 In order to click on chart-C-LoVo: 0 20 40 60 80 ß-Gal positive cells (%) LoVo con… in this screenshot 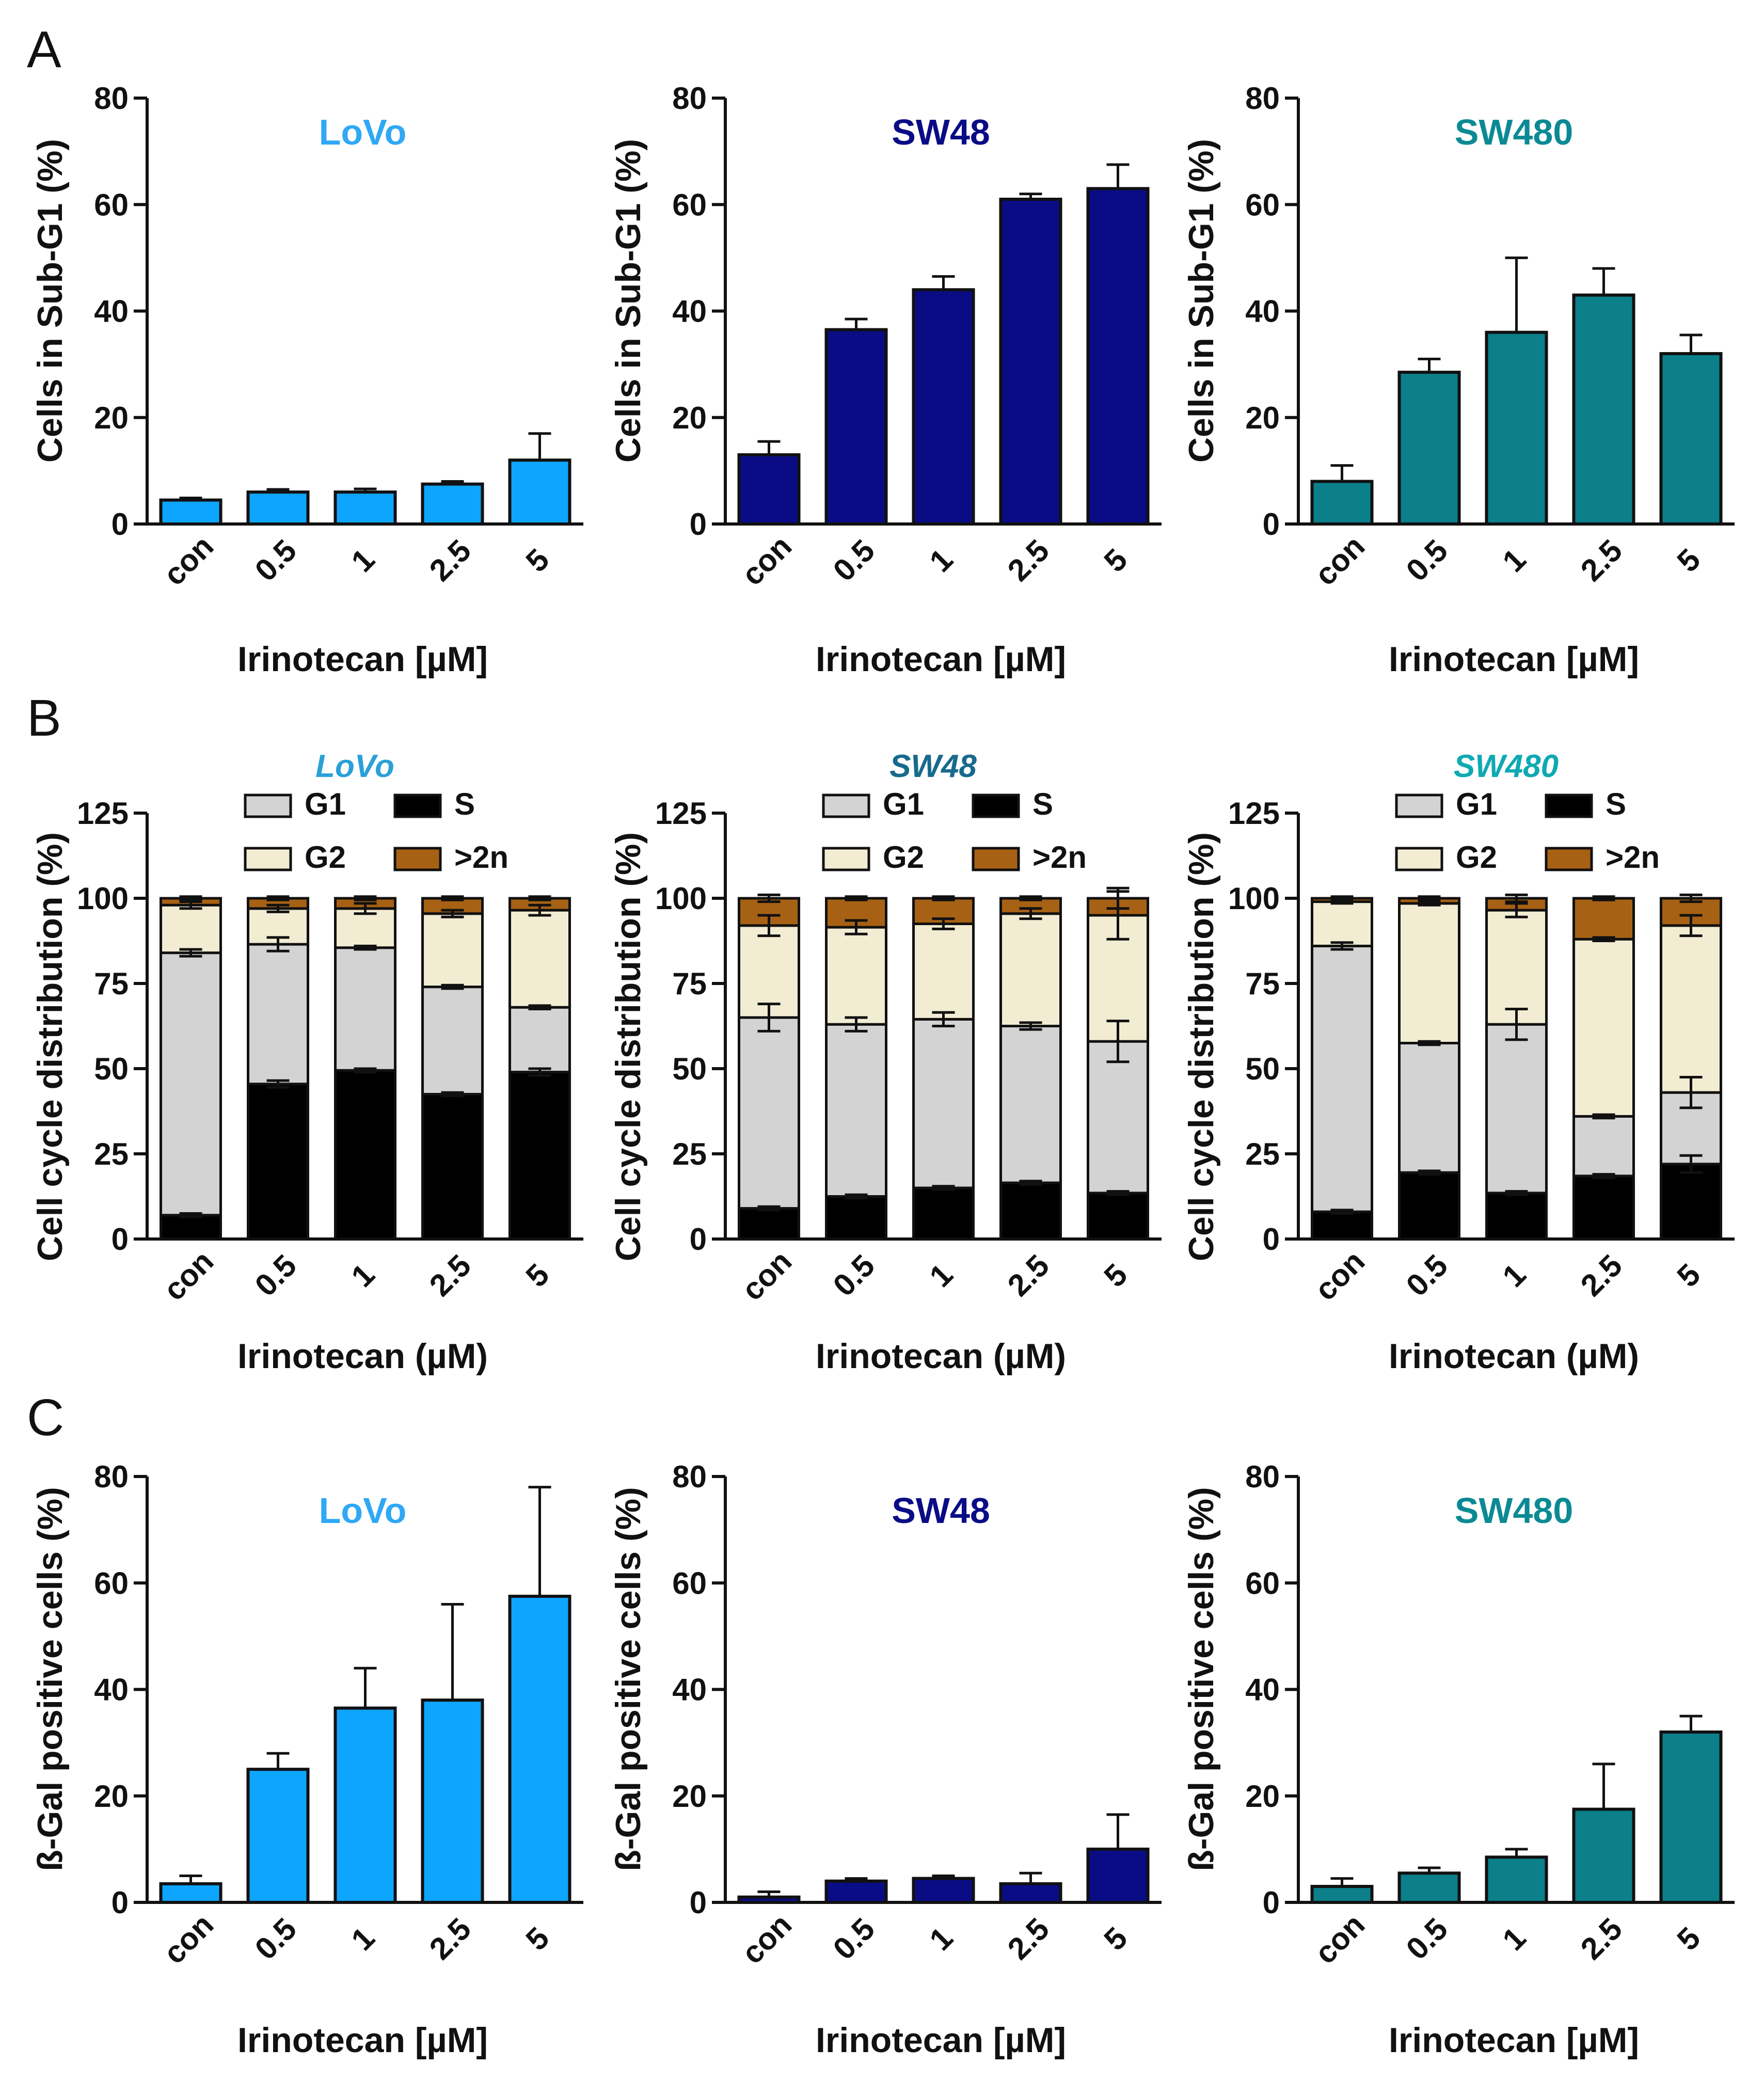, I will do `click(306, 1759)`.